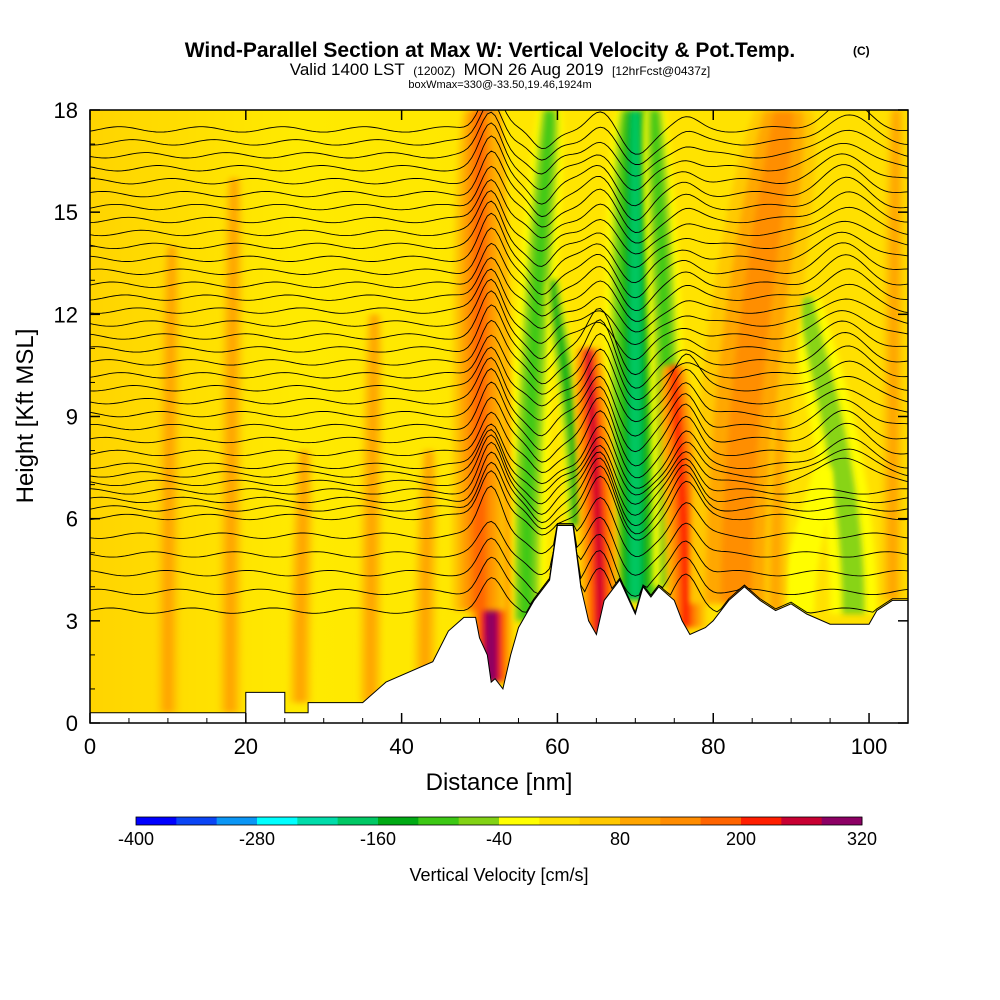 This screenshot has height=1000, width=1000. Describe the element at coordinates (620, 839) in the screenshot. I see `colorbar-tick-label: 80` at that location.